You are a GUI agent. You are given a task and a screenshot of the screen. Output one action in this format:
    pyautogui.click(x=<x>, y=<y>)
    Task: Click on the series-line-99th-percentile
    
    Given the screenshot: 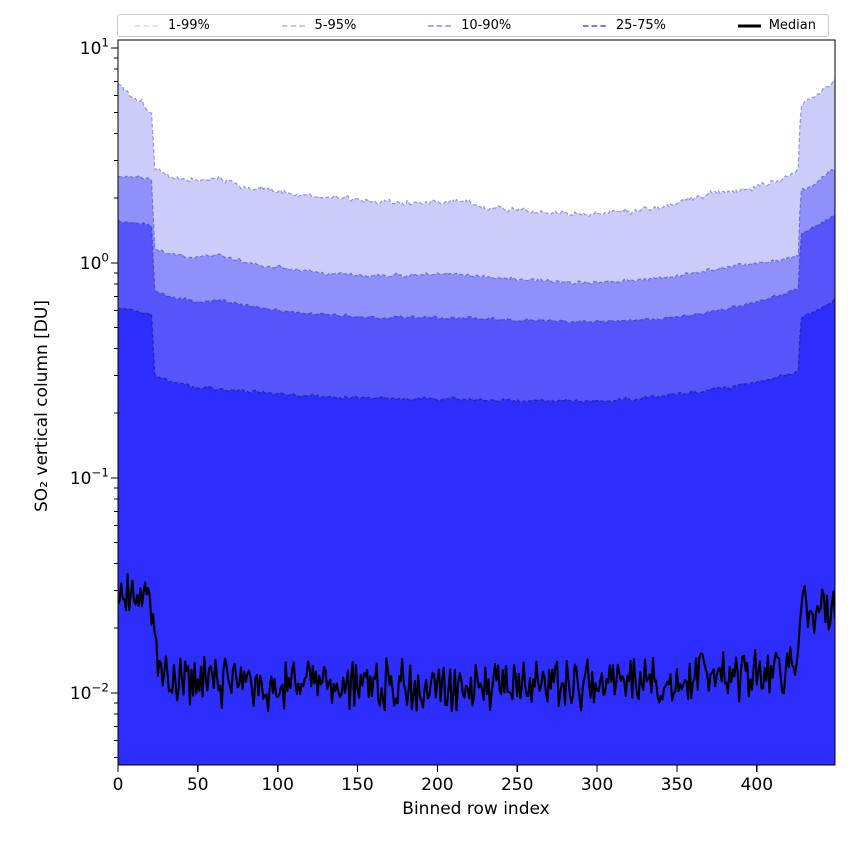 What is the action you would take?
    pyautogui.click(x=476, y=148)
    